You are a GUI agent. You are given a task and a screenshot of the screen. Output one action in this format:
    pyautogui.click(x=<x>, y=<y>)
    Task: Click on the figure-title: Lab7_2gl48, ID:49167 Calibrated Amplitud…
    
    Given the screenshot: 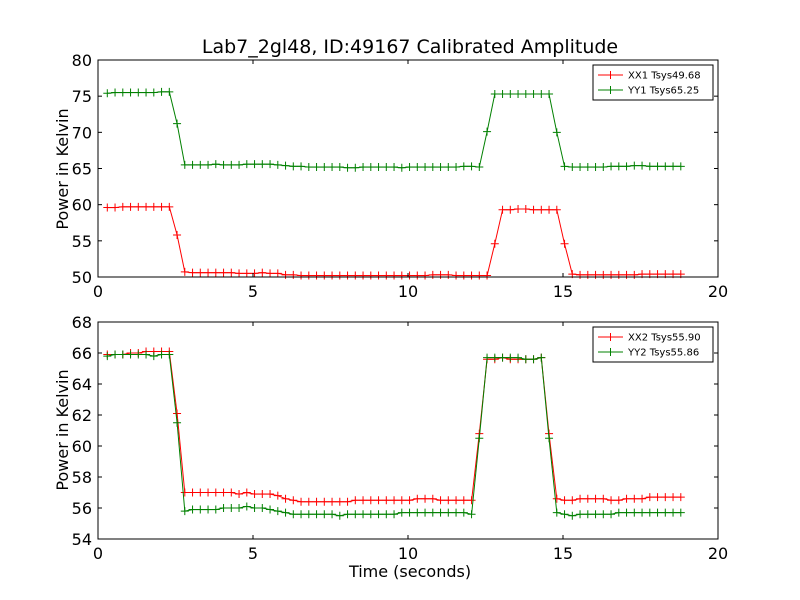 What is the action you would take?
    pyautogui.click(x=410, y=47)
    